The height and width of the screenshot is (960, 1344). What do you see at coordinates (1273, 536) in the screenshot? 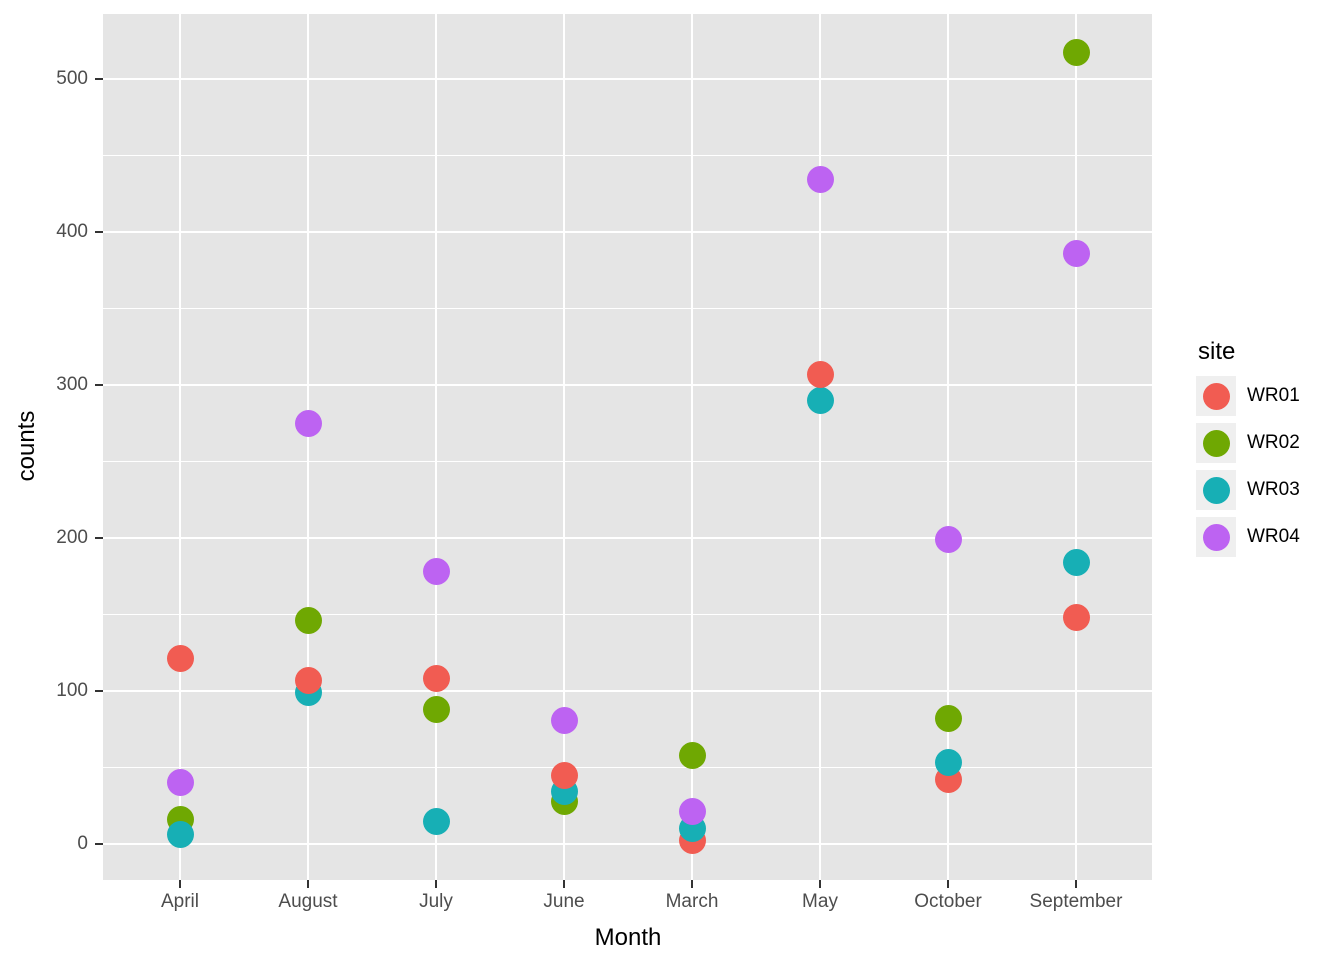
I see `legend-item-label: WR04` at bounding box center [1273, 536].